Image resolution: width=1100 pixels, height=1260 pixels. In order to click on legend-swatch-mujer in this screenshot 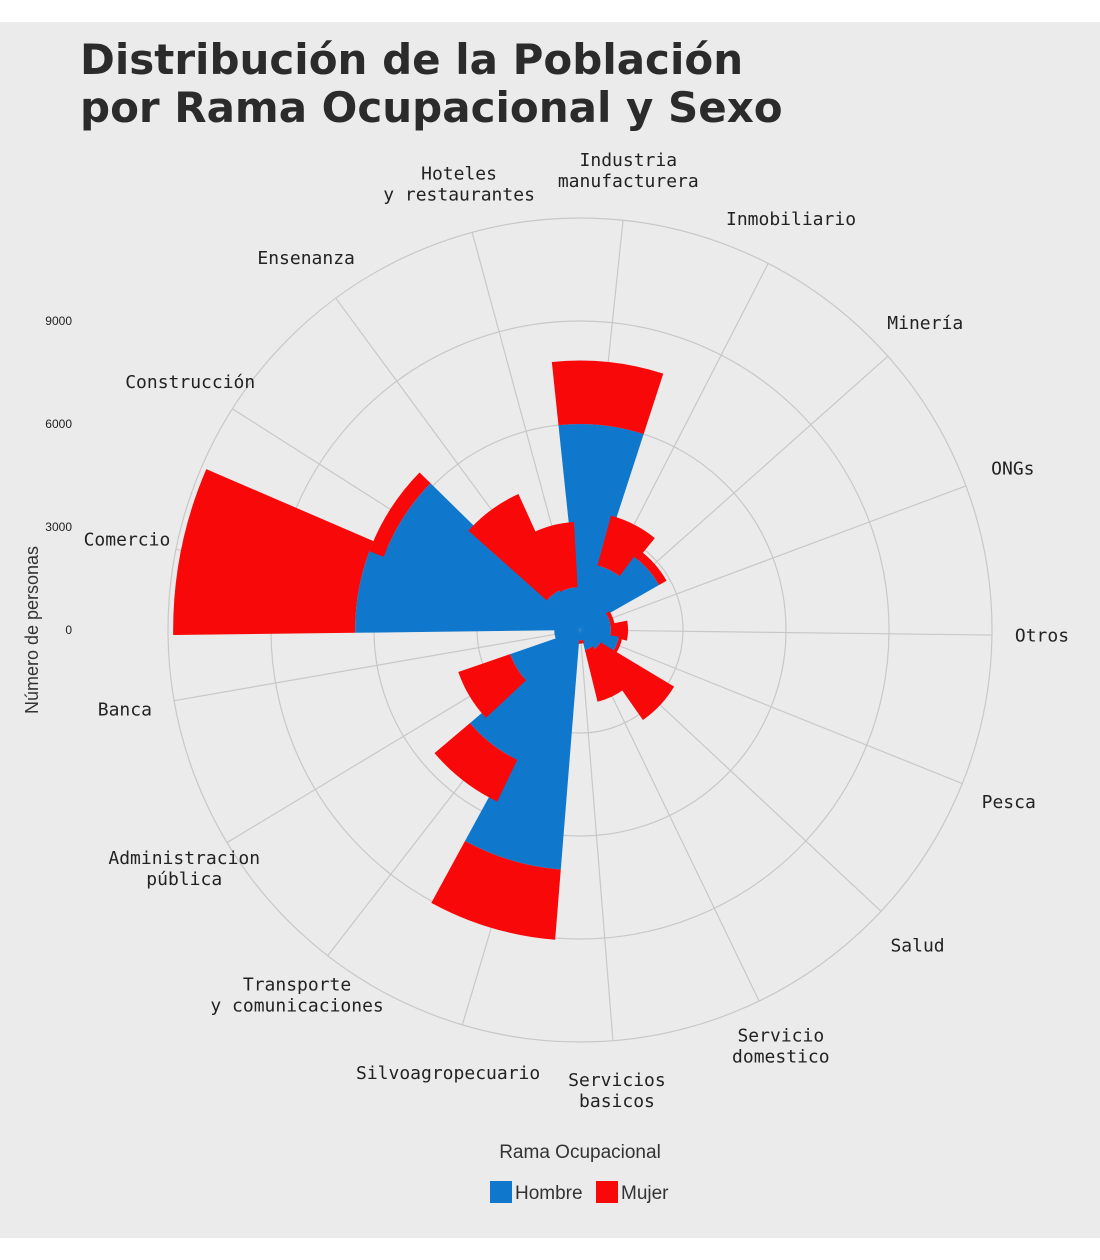, I will do `click(607, 1192)`.